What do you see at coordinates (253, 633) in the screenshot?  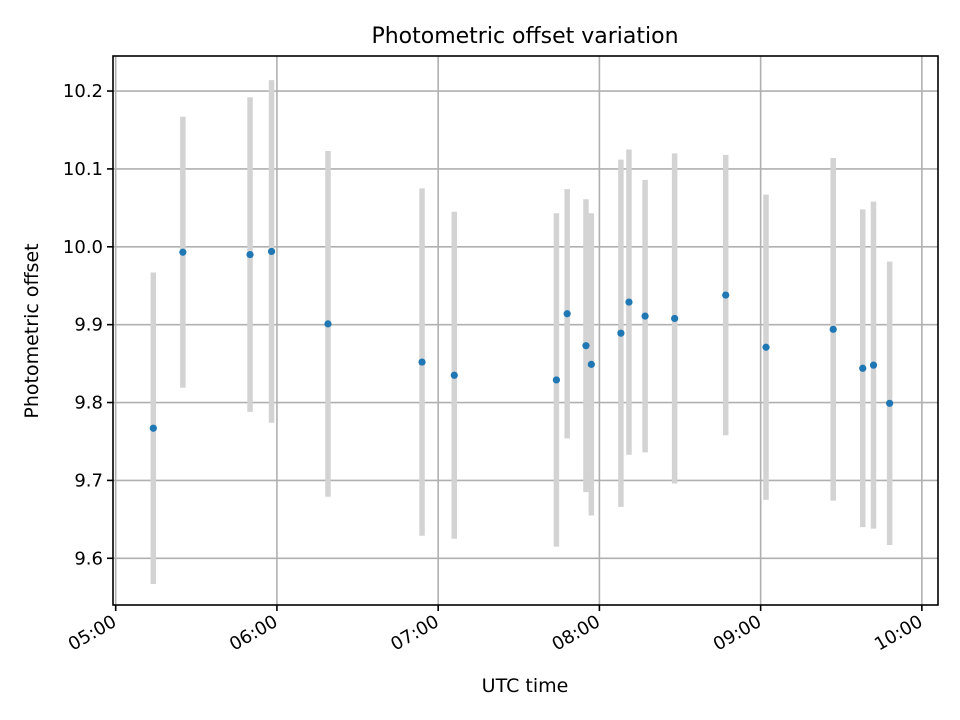 I see `x-tick-label: 06:00` at bounding box center [253, 633].